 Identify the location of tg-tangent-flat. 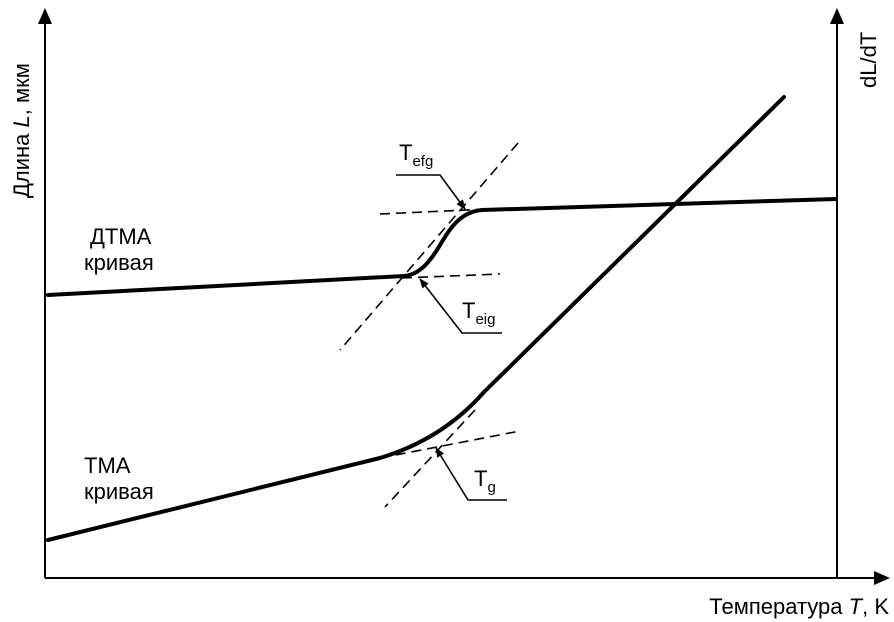
(450, 444).